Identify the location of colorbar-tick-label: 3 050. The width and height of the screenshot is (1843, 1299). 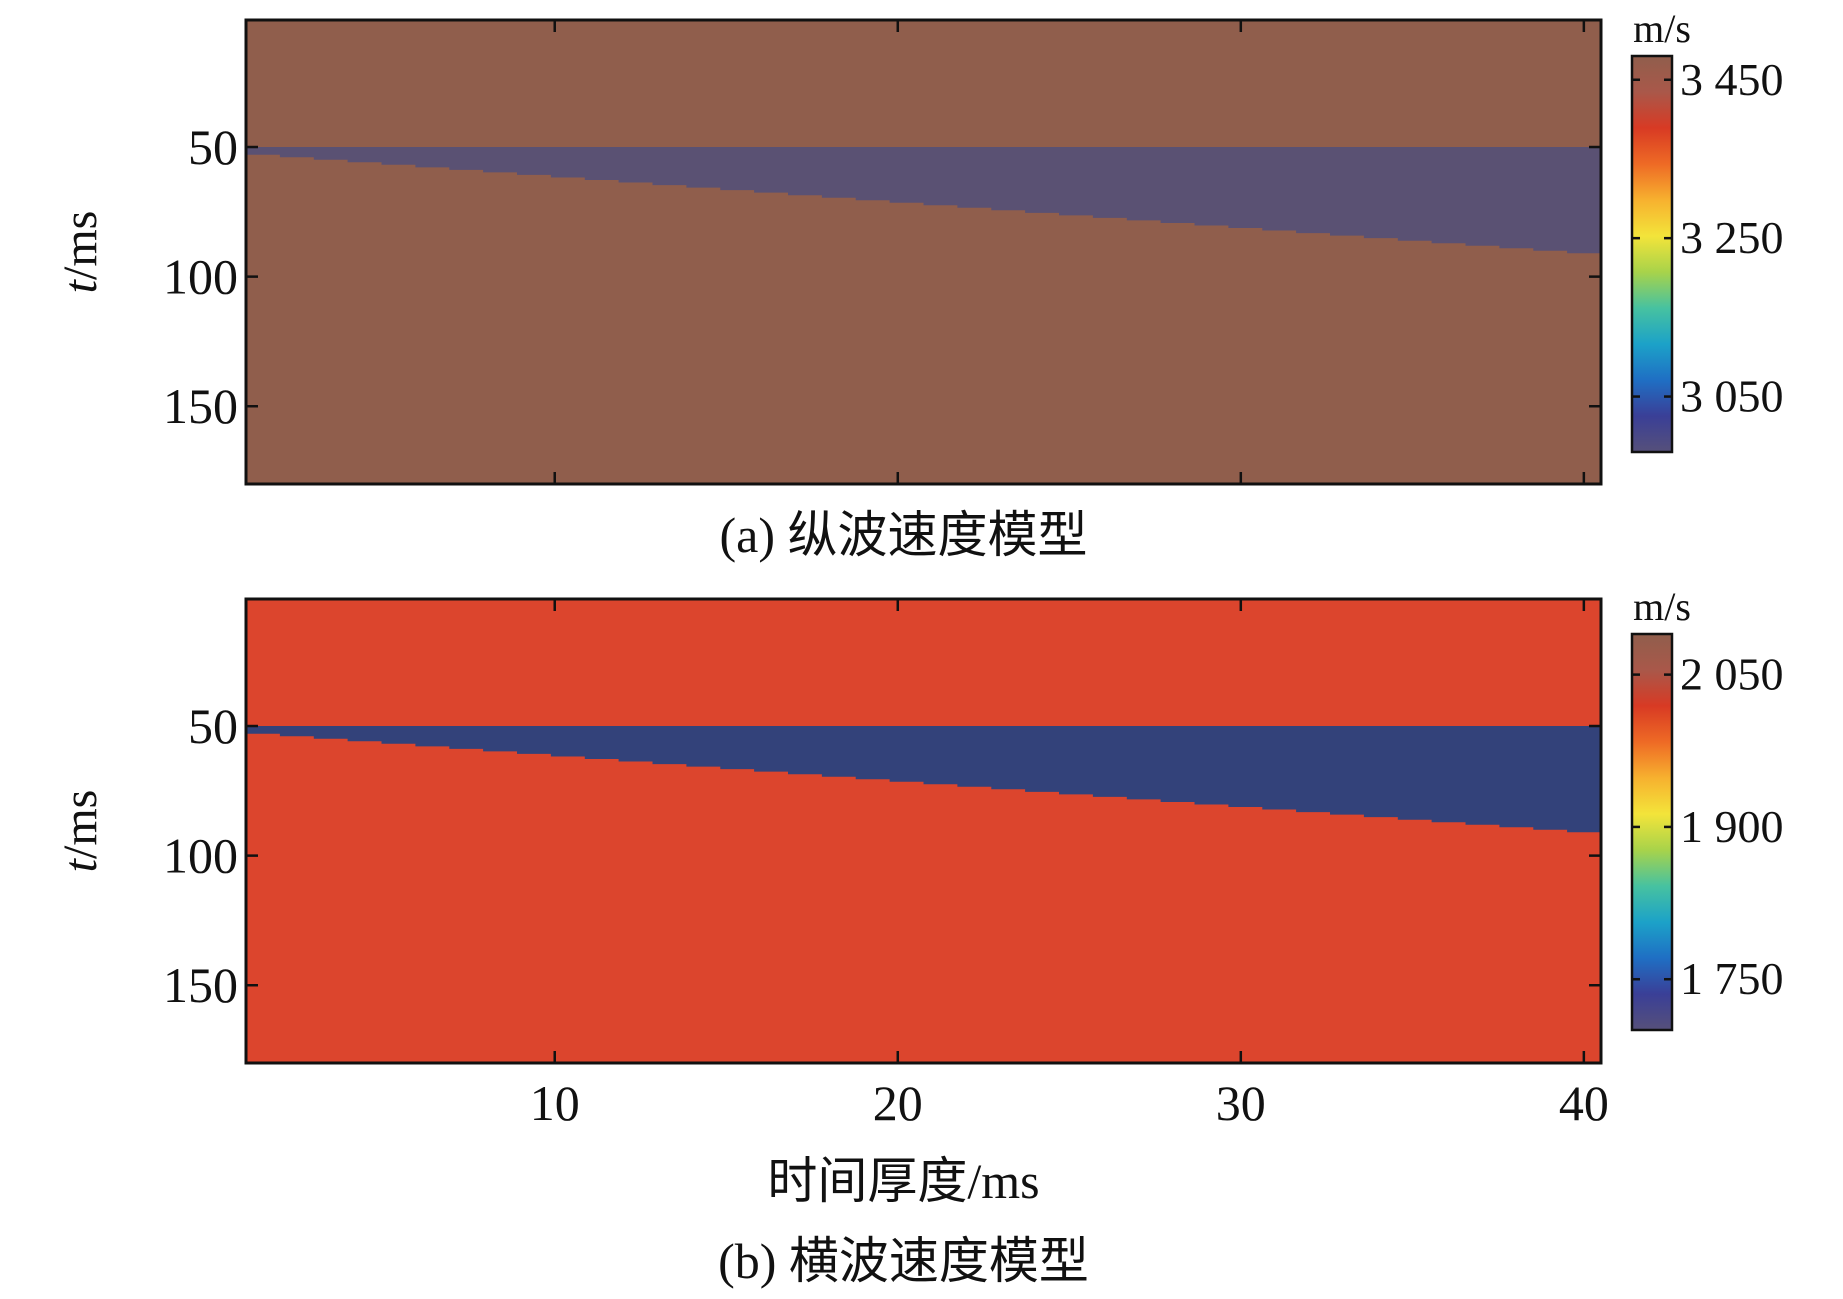
(1732, 396).